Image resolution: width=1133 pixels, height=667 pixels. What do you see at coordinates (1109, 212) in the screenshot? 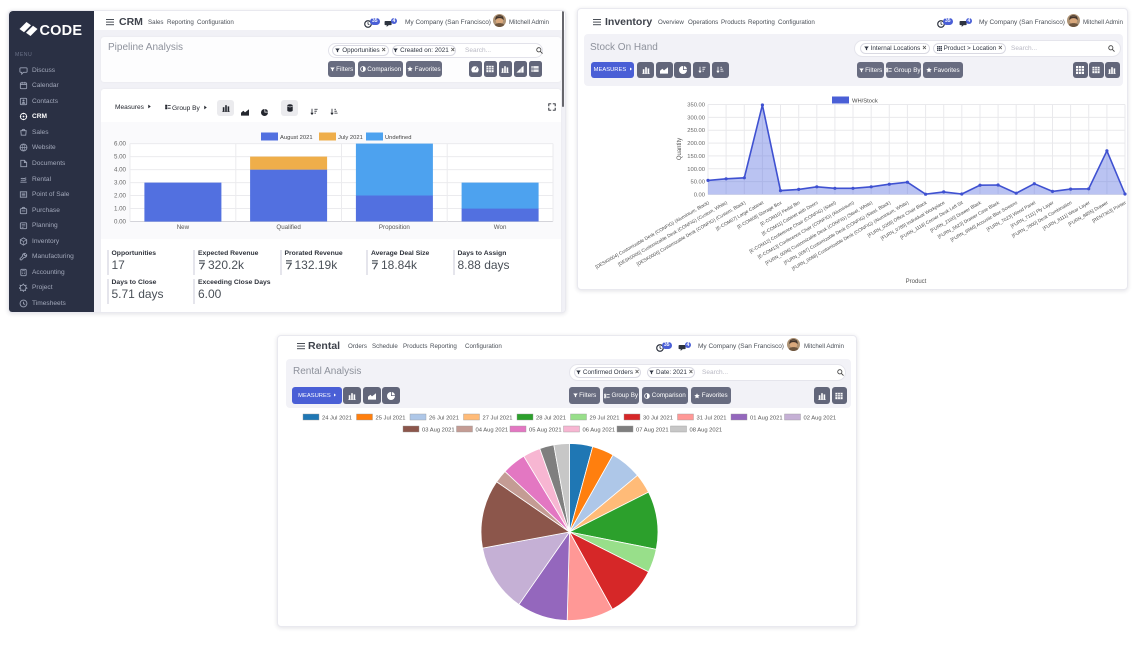
I see `svg-text: [RENT303] Printer` at bounding box center [1109, 212].